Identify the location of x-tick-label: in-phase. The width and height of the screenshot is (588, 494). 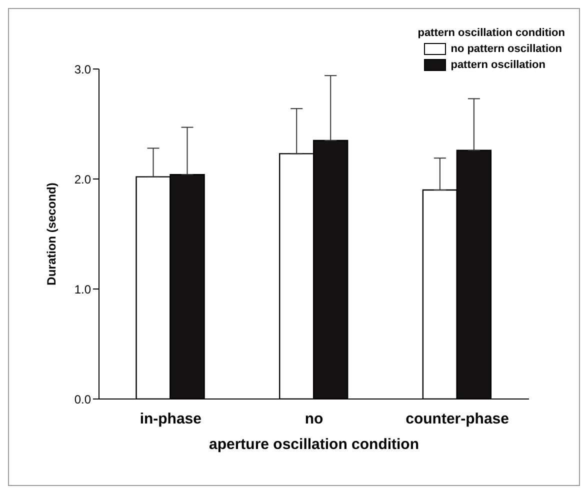
(171, 419).